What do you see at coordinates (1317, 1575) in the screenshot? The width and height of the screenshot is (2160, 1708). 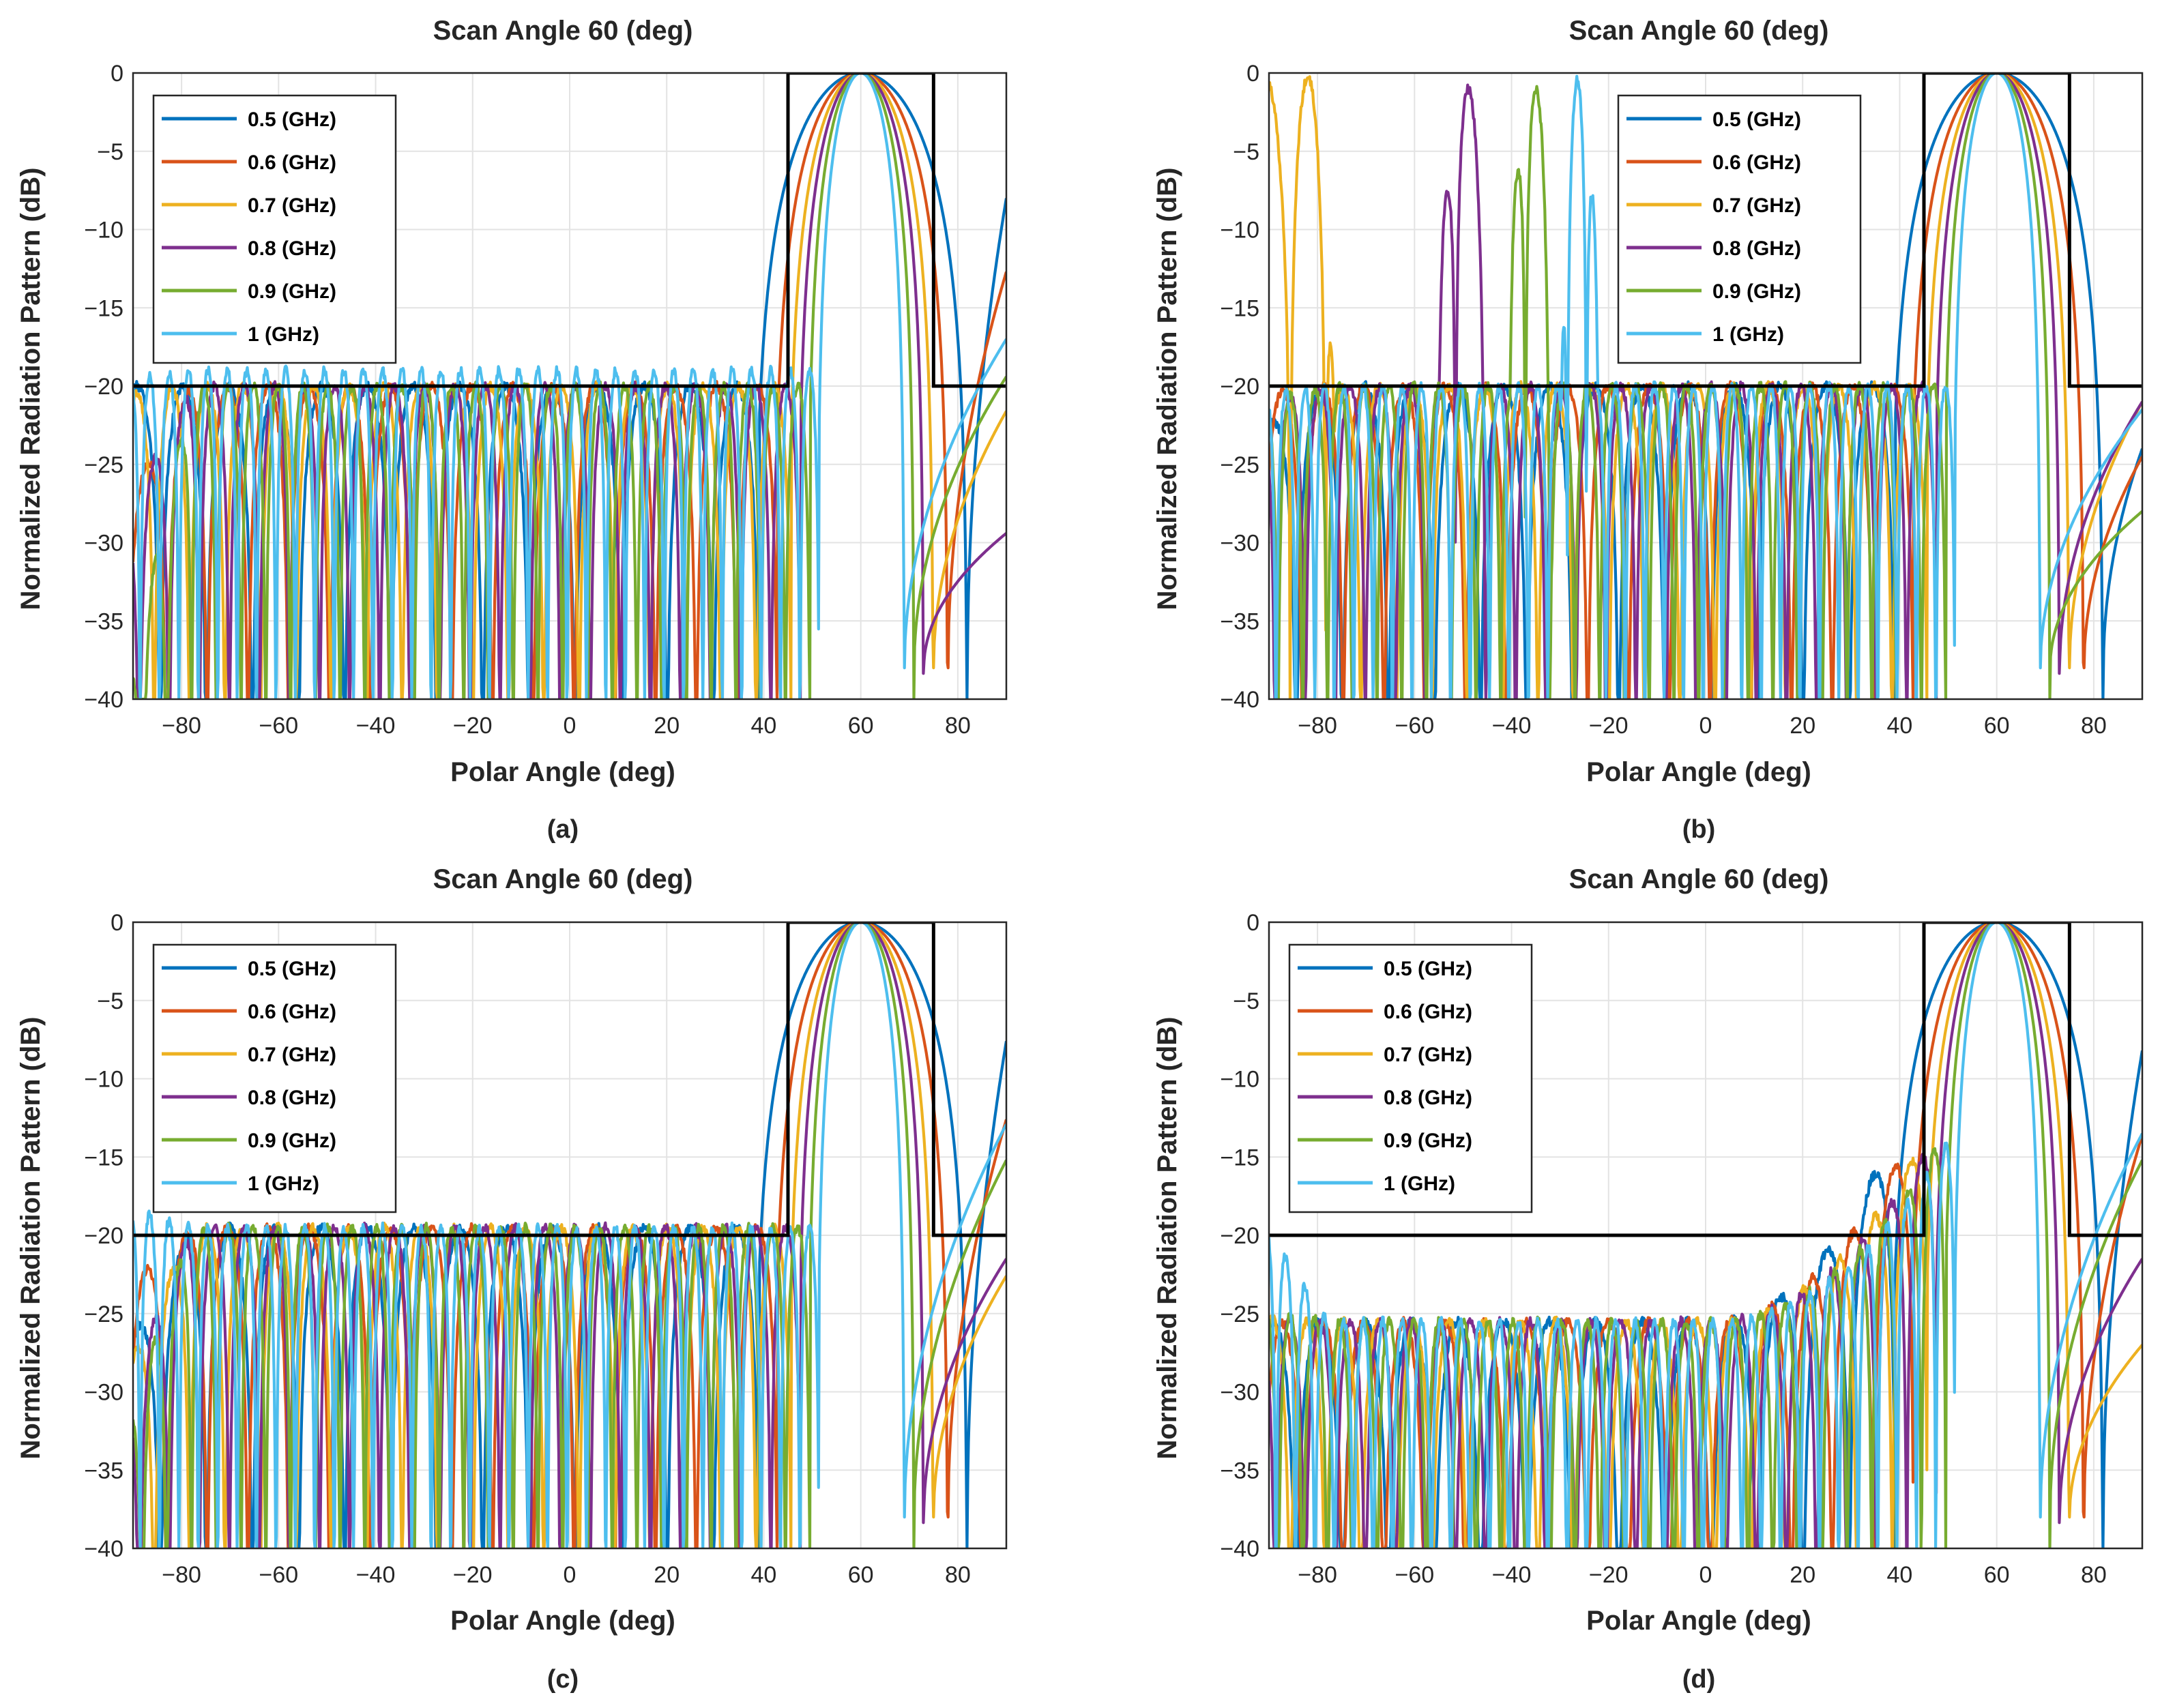 I see `x-tick-label-d: −80` at bounding box center [1317, 1575].